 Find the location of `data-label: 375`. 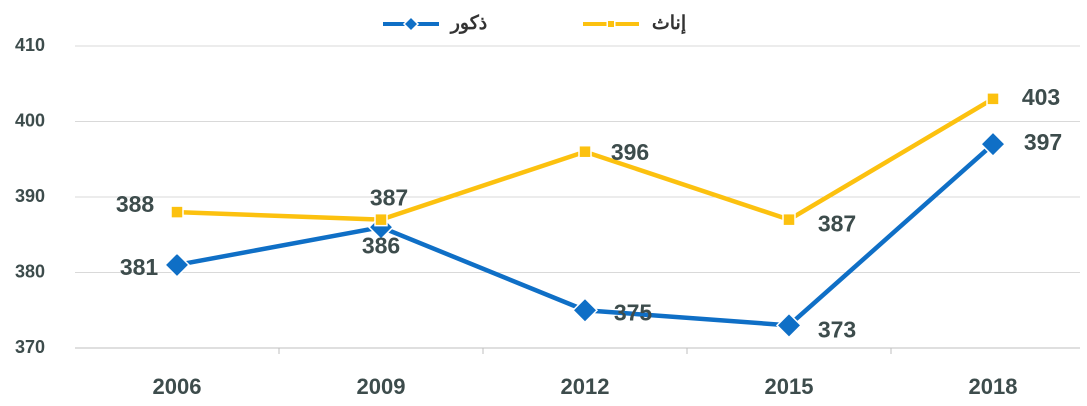

data-label: 375 is located at coordinates (633, 312).